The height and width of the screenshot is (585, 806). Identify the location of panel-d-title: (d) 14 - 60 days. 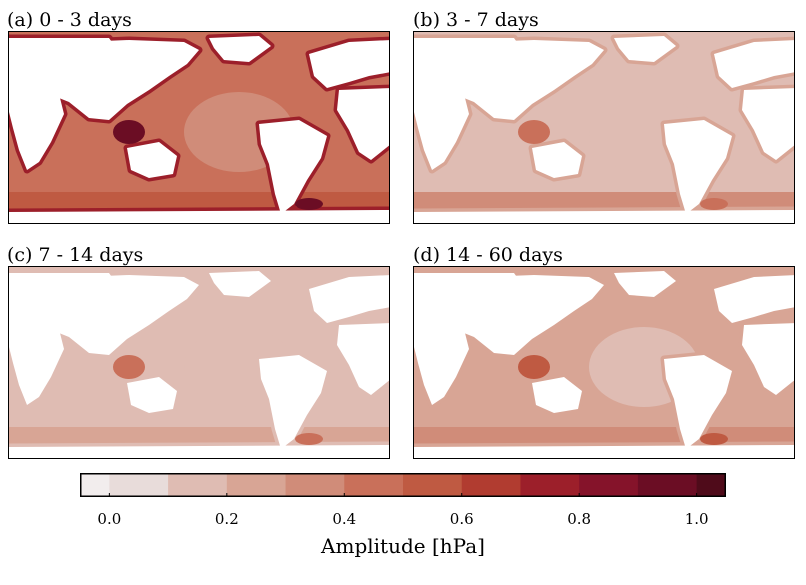
(488, 255).